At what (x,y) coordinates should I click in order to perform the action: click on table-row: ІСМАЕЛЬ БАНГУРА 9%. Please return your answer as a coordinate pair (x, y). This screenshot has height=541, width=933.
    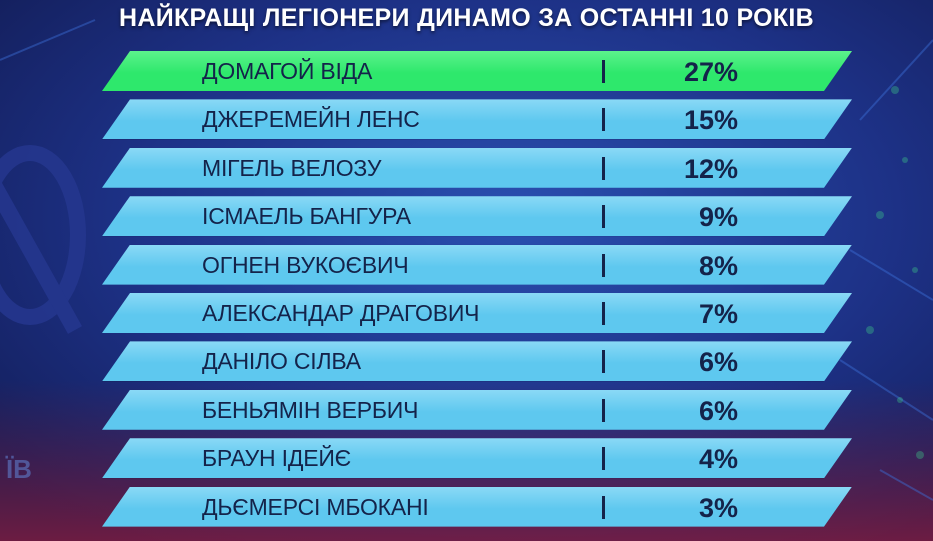
    Looking at the image, I should click on (477, 216).